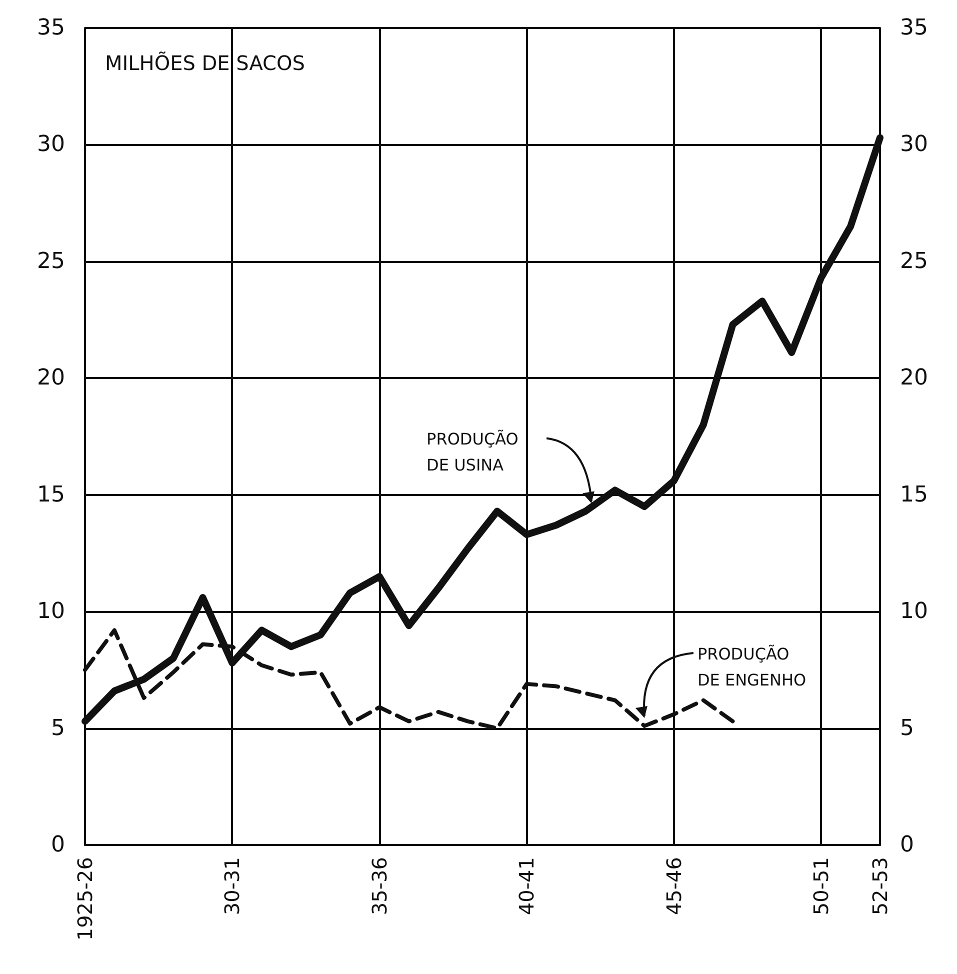  I want to click on text: PRODUÇÃO DE USINA, so click(475, 452).